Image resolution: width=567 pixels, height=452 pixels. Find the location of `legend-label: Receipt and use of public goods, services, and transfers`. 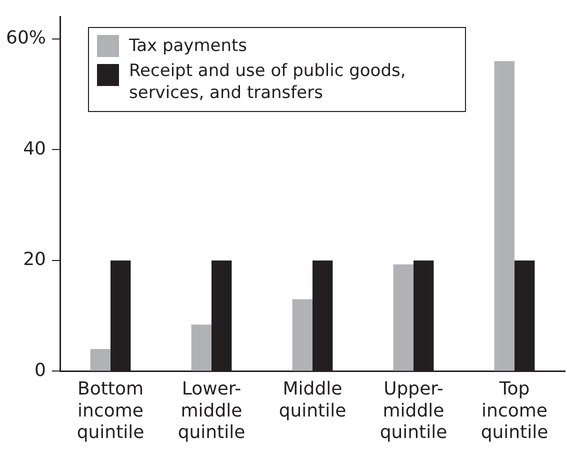

legend-label: Receipt and use of public goods, services, and transfers is located at coordinates (268, 82).